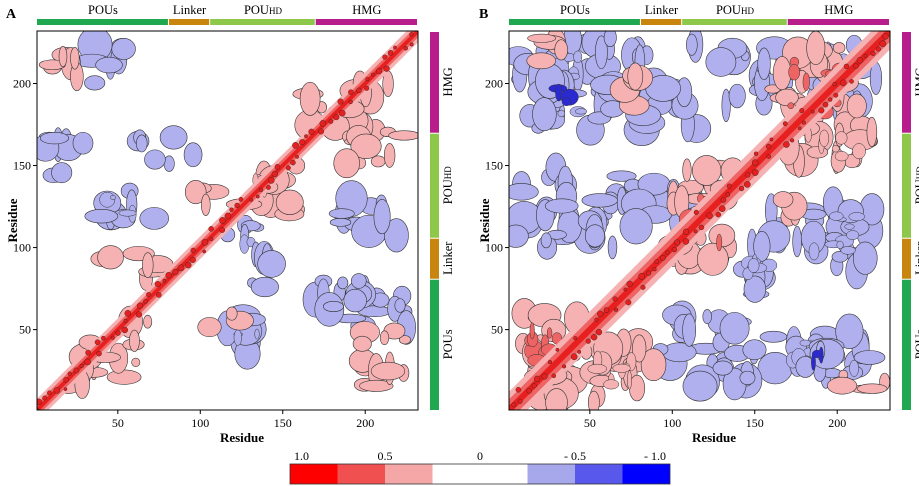  I want to click on colorbar-segment, so click(646, 474).